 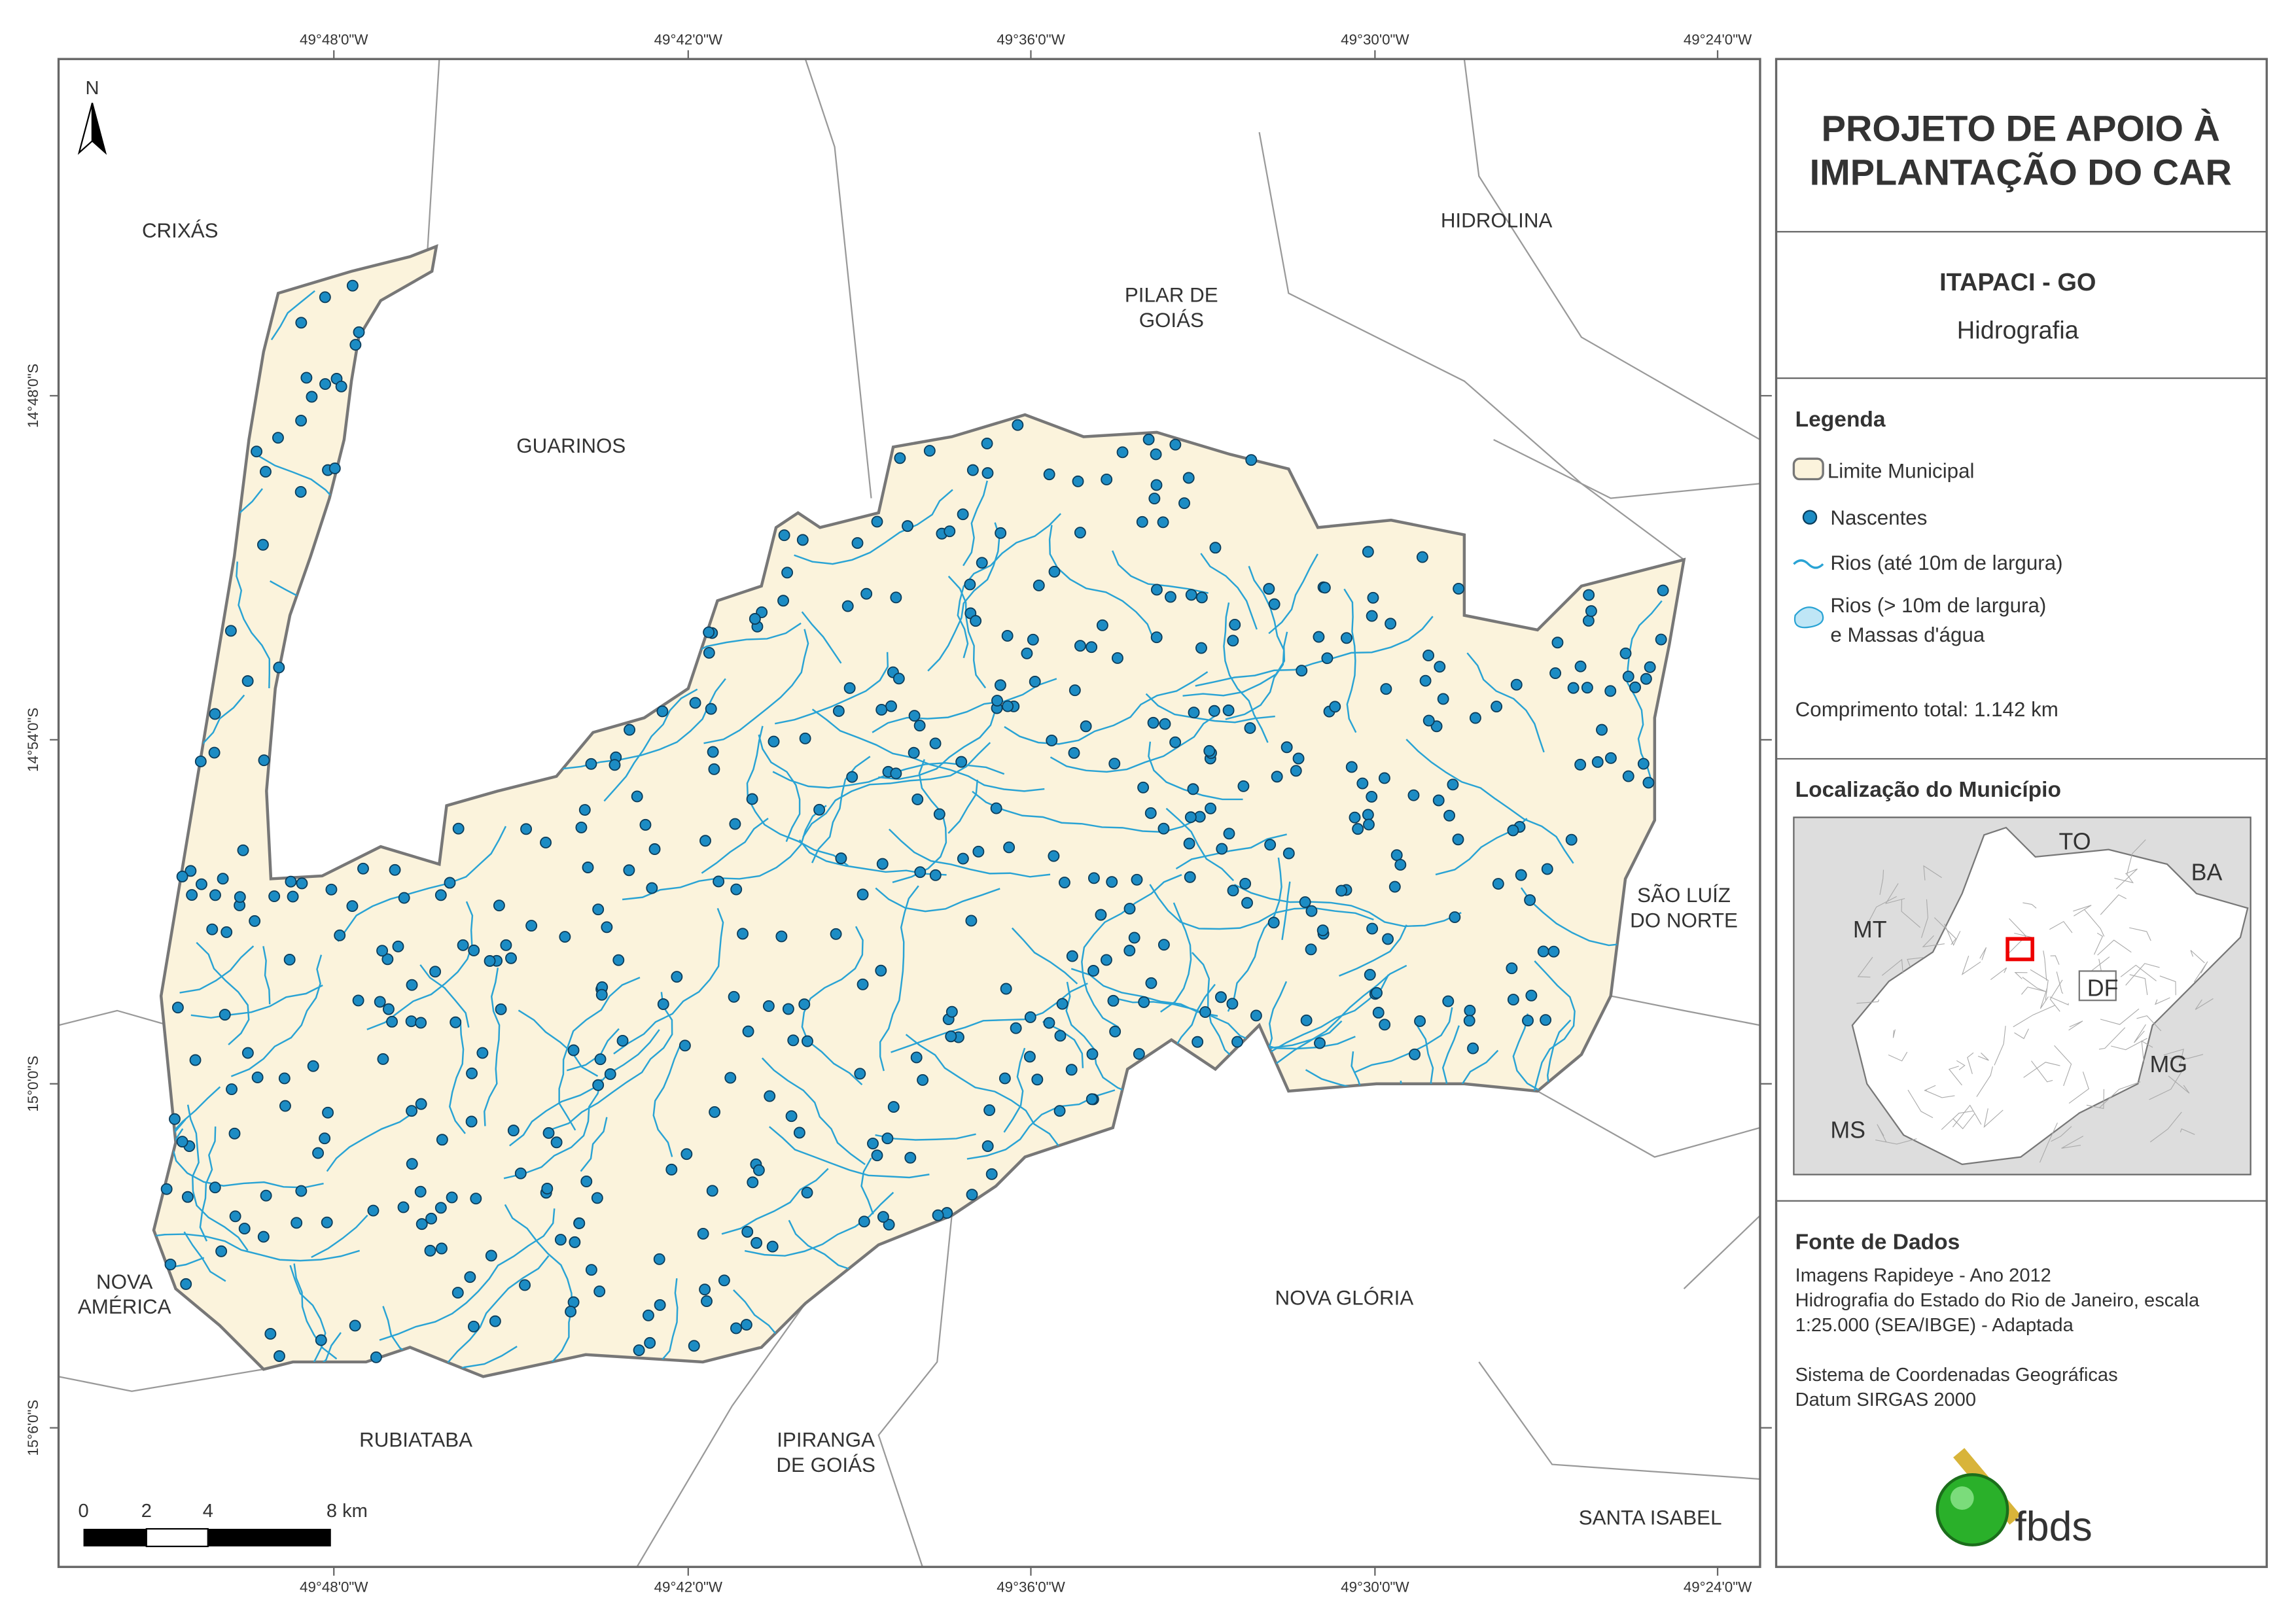 What do you see at coordinates (1375, 39) in the screenshot?
I see `coordinate-label: 49°30'0"W` at bounding box center [1375, 39].